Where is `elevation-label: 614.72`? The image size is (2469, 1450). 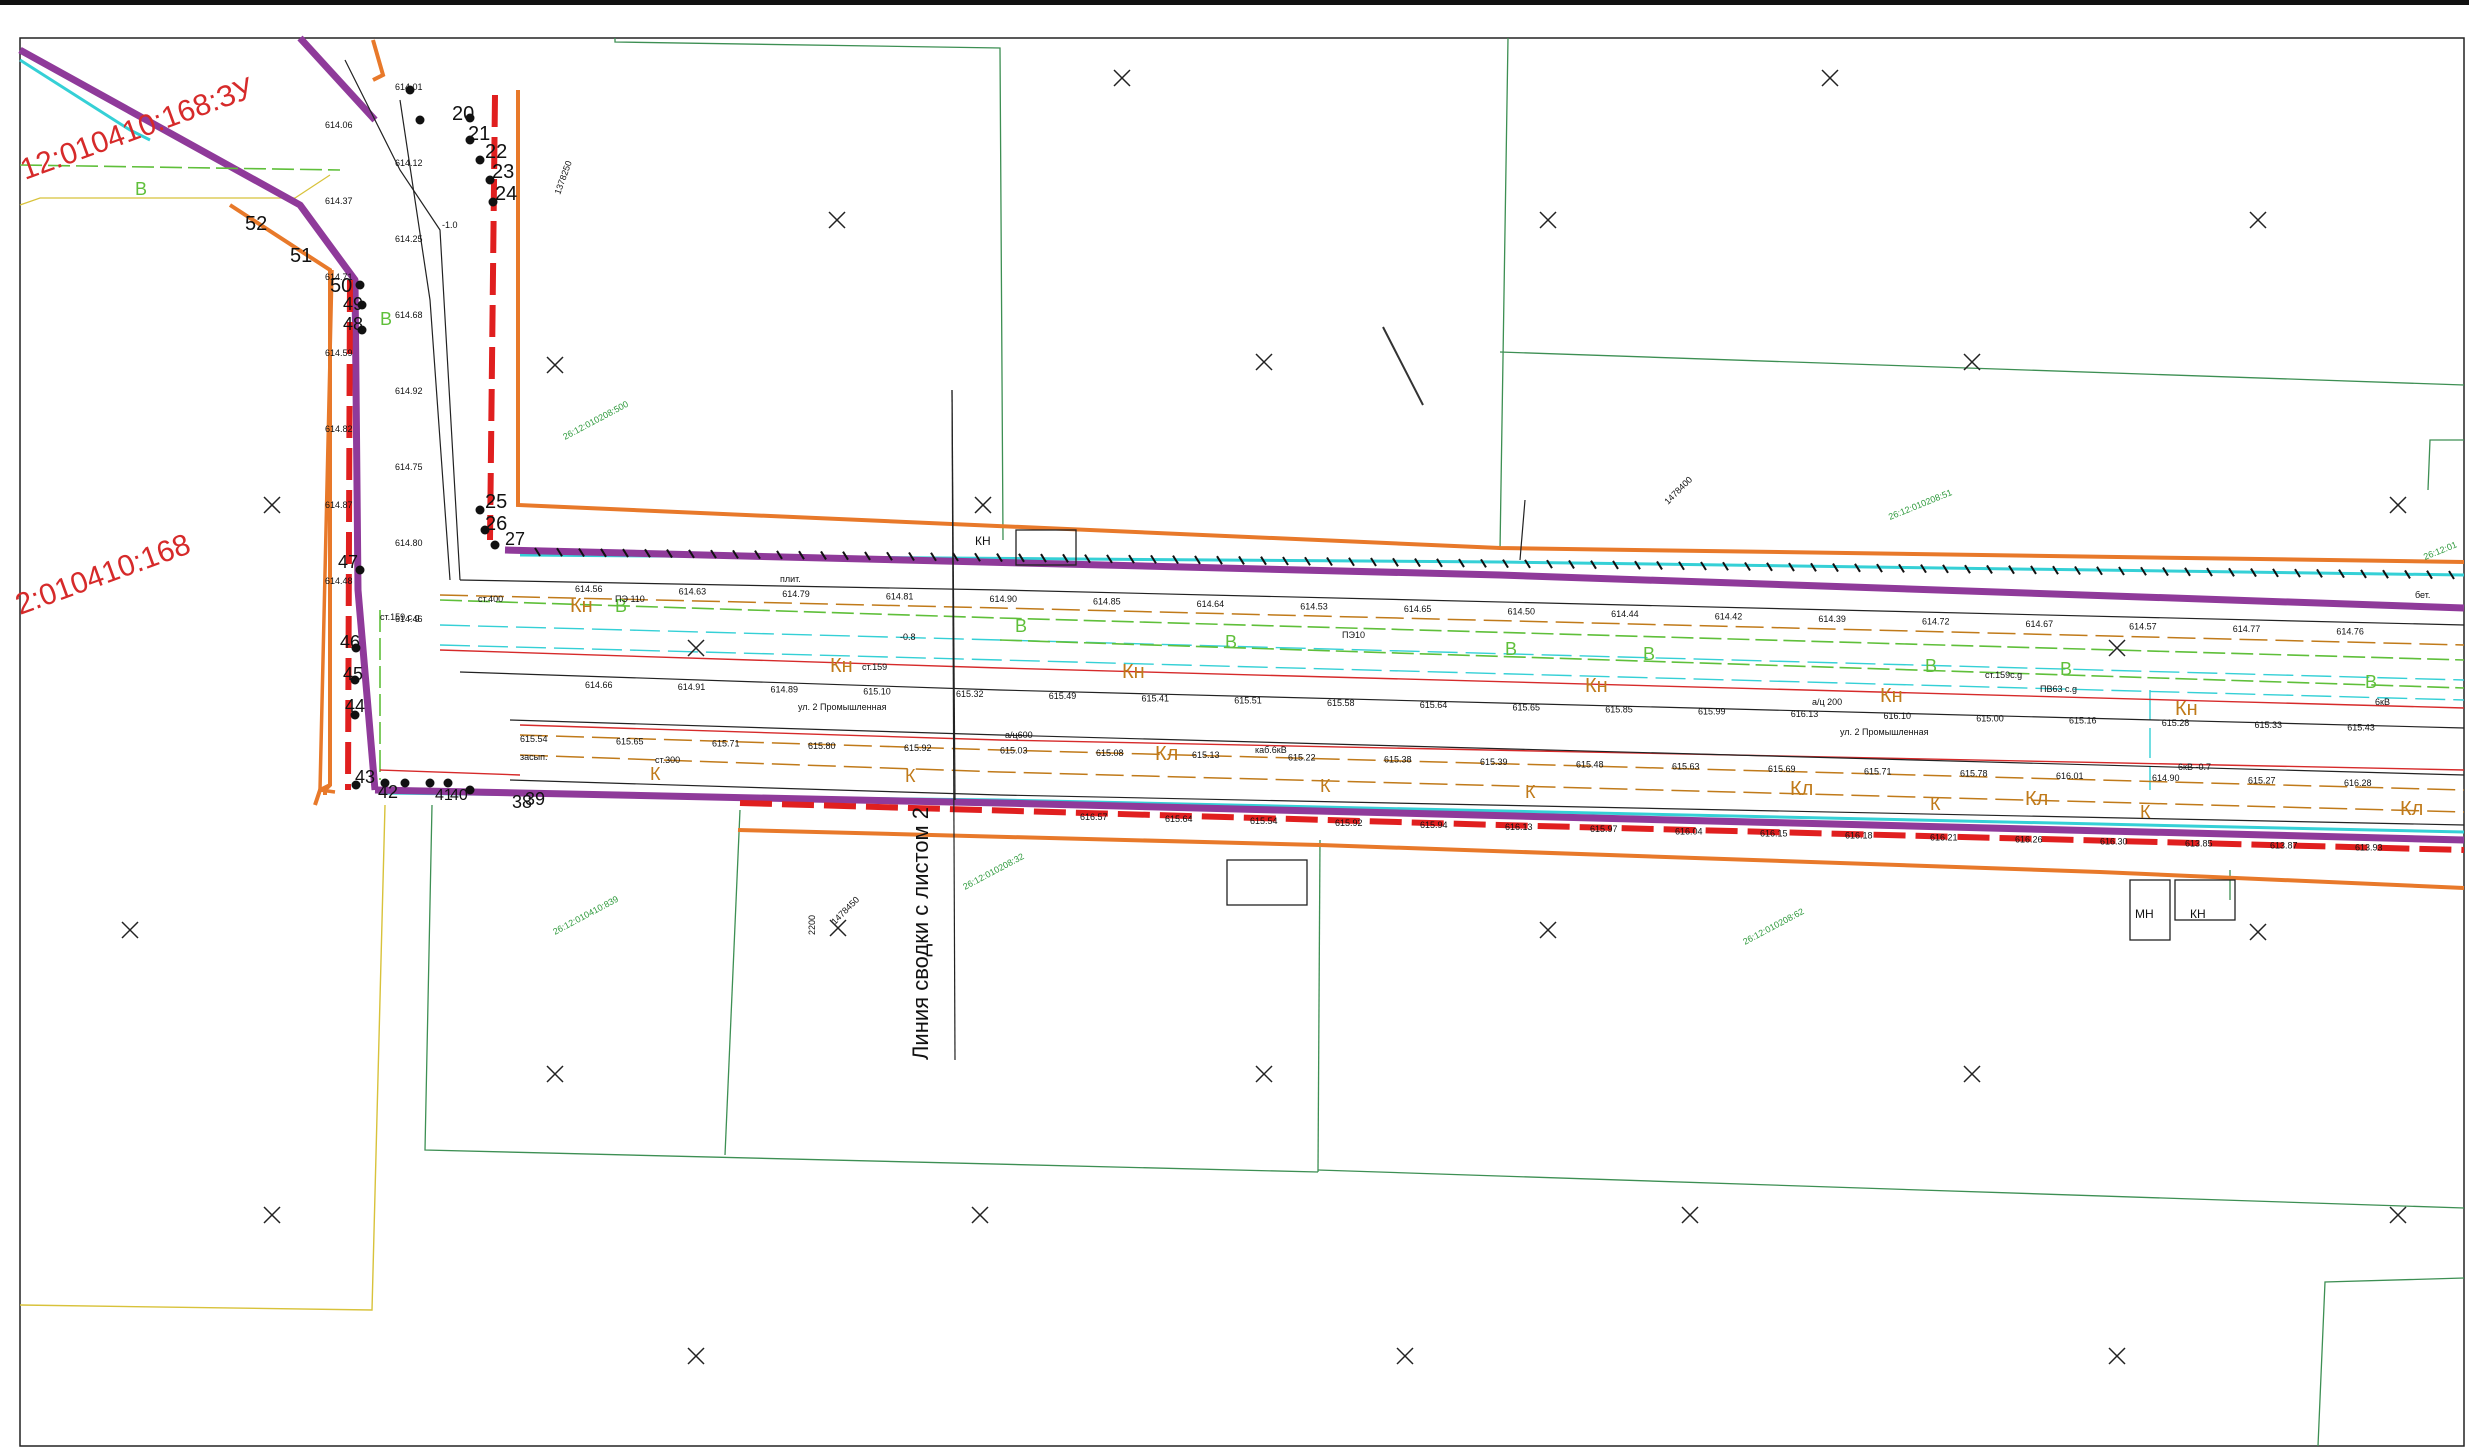 elevation-label: 614.72 is located at coordinates (1936, 621).